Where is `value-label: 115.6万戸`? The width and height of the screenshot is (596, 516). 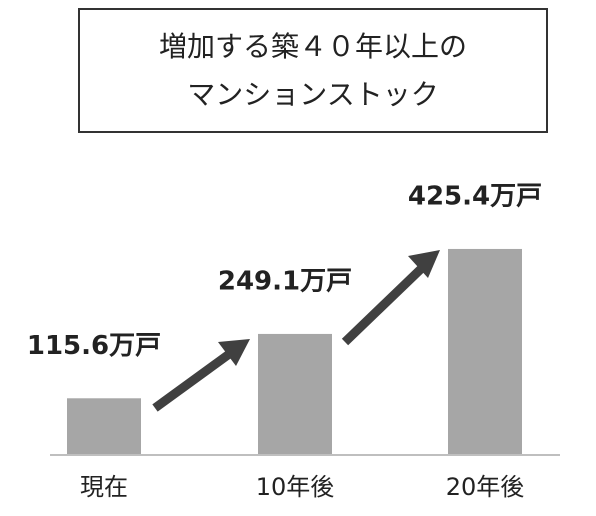 value-label: 115.6万戸 is located at coordinates (94, 346).